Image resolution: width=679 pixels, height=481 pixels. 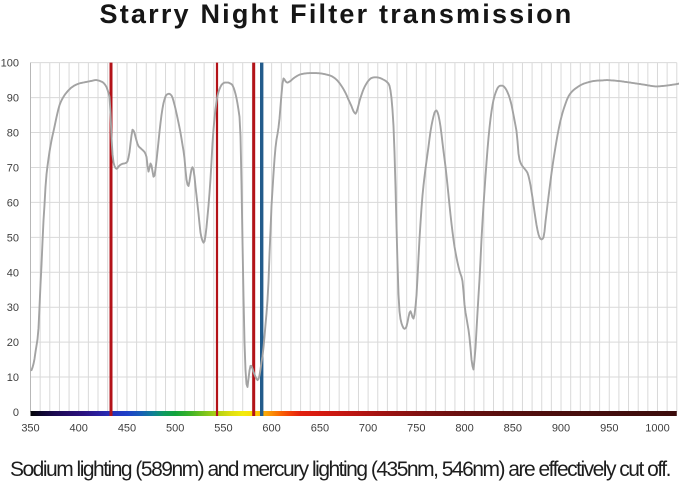 I want to click on svg-text: 350, so click(x=30, y=429).